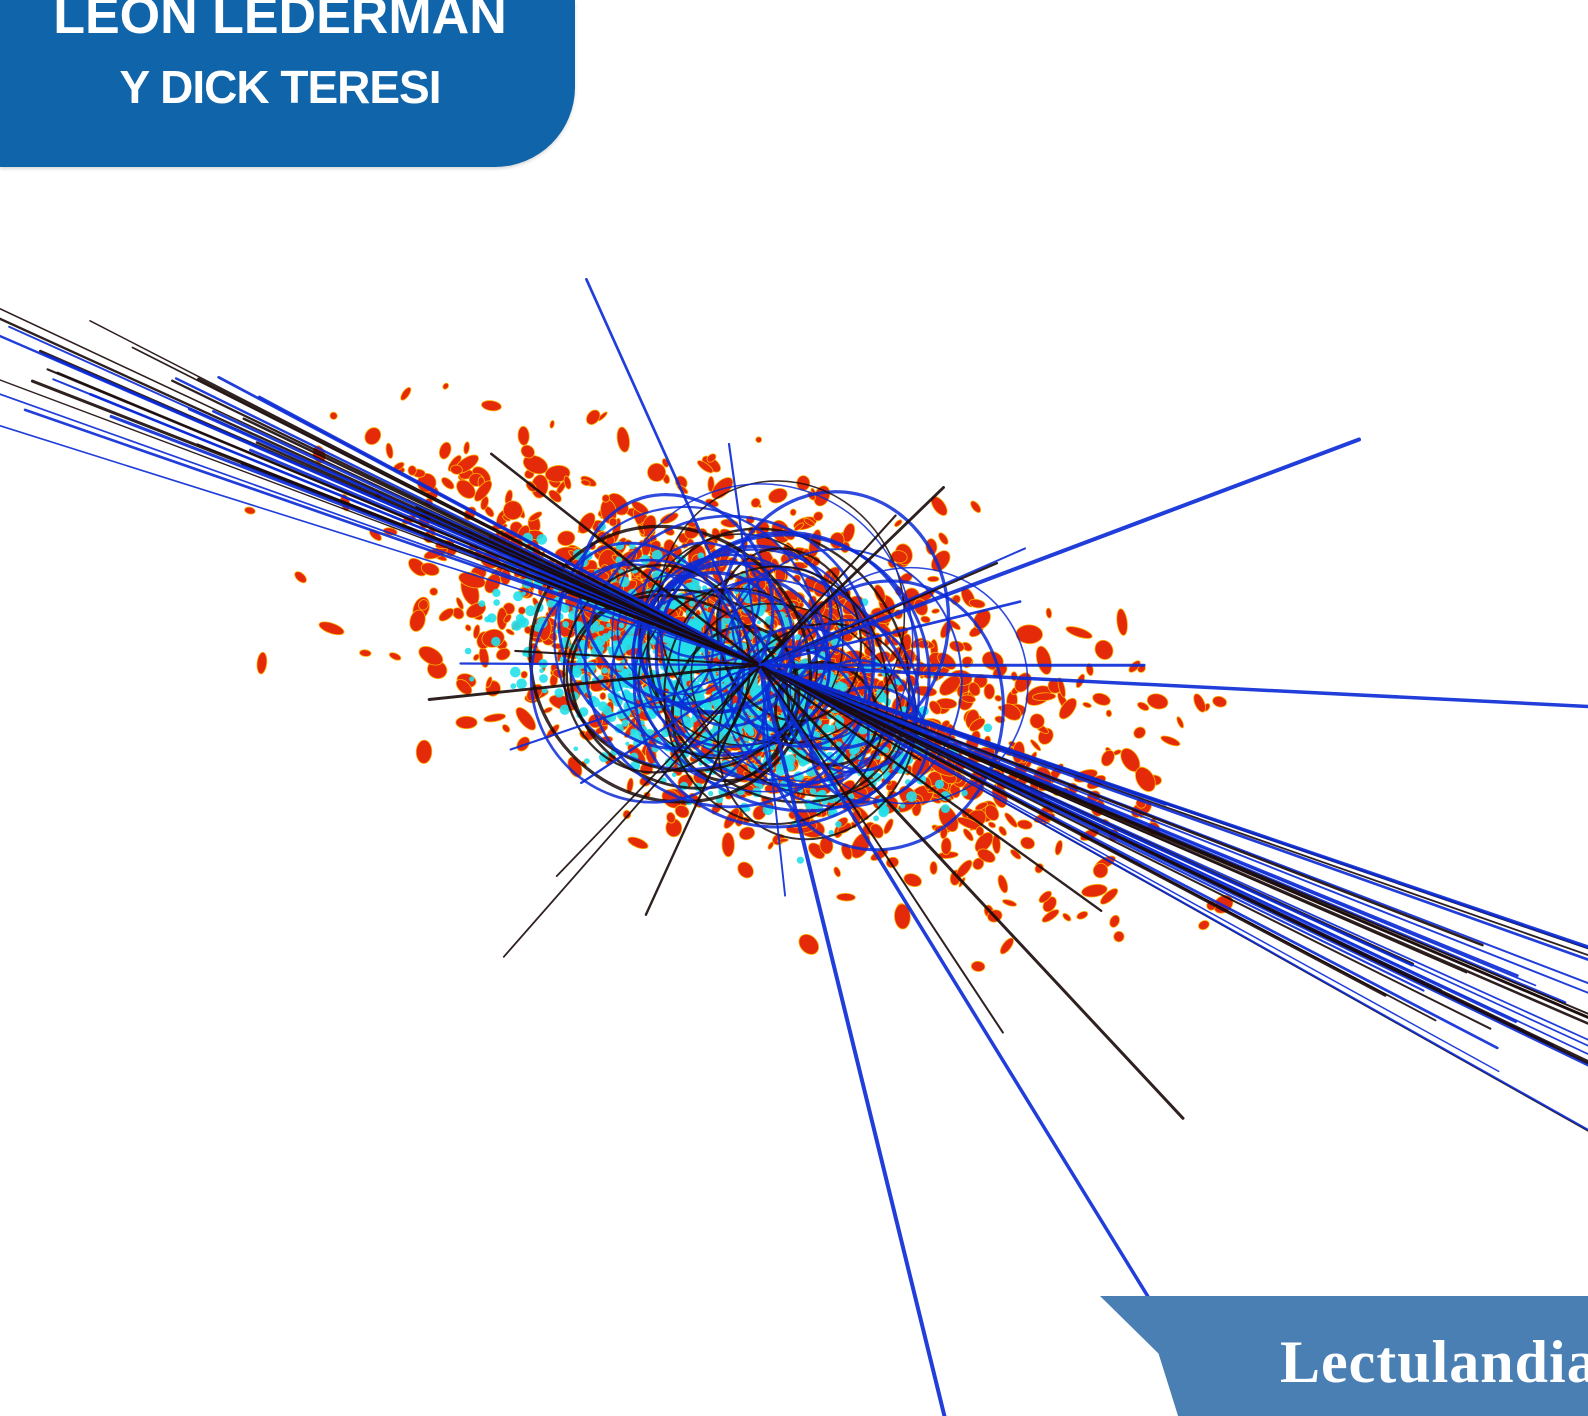 This screenshot has width=1588, height=1416. I want to click on publisher-logo-text: Lectulandia, so click(1434, 1362).